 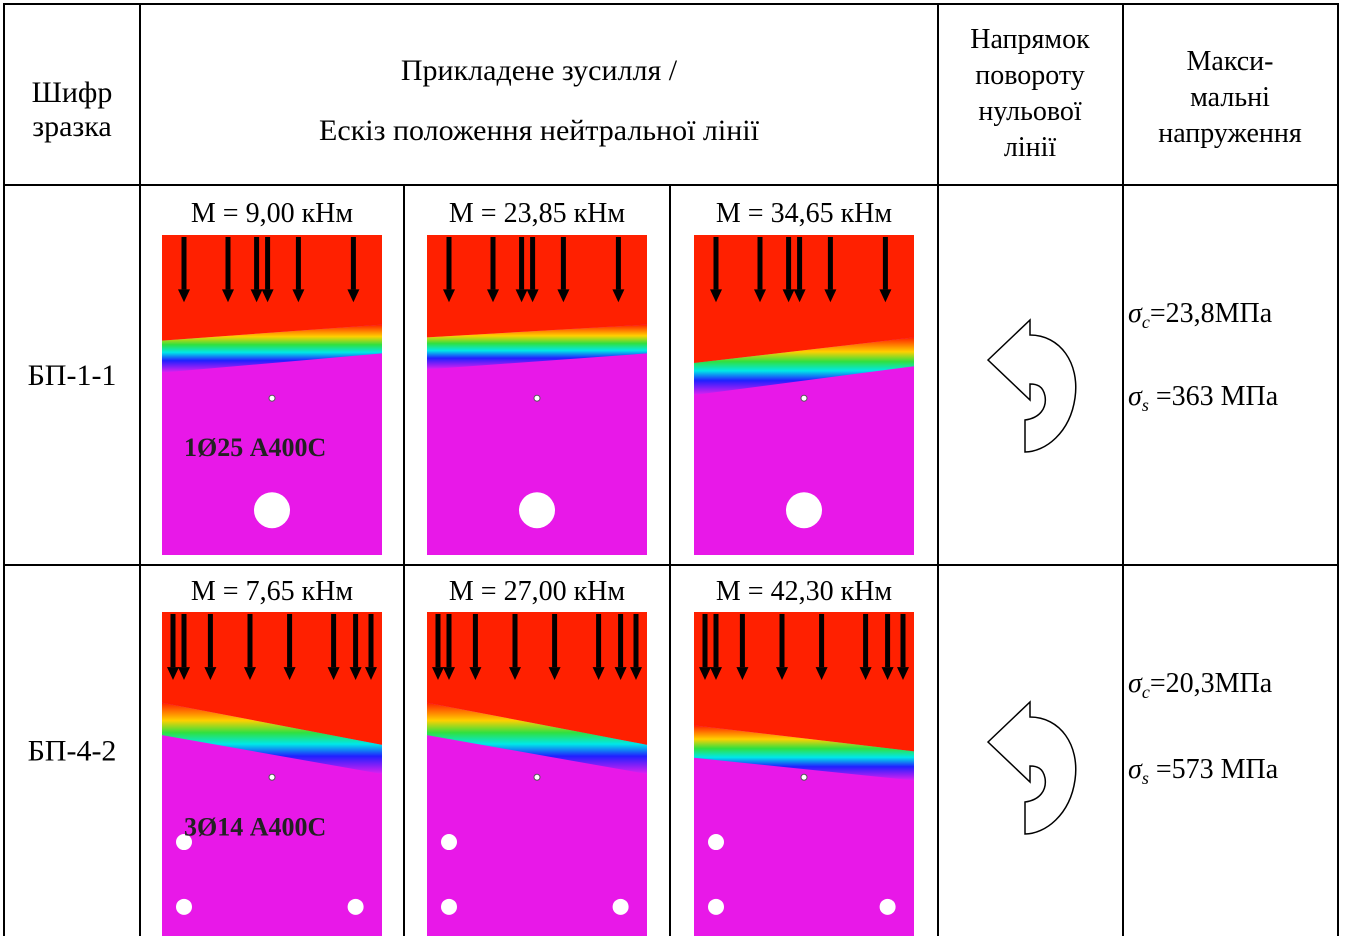 What do you see at coordinates (255, 447) in the screenshot?
I see `reinforcement-label: 1Ø25 А400С` at bounding box center [255, 447].